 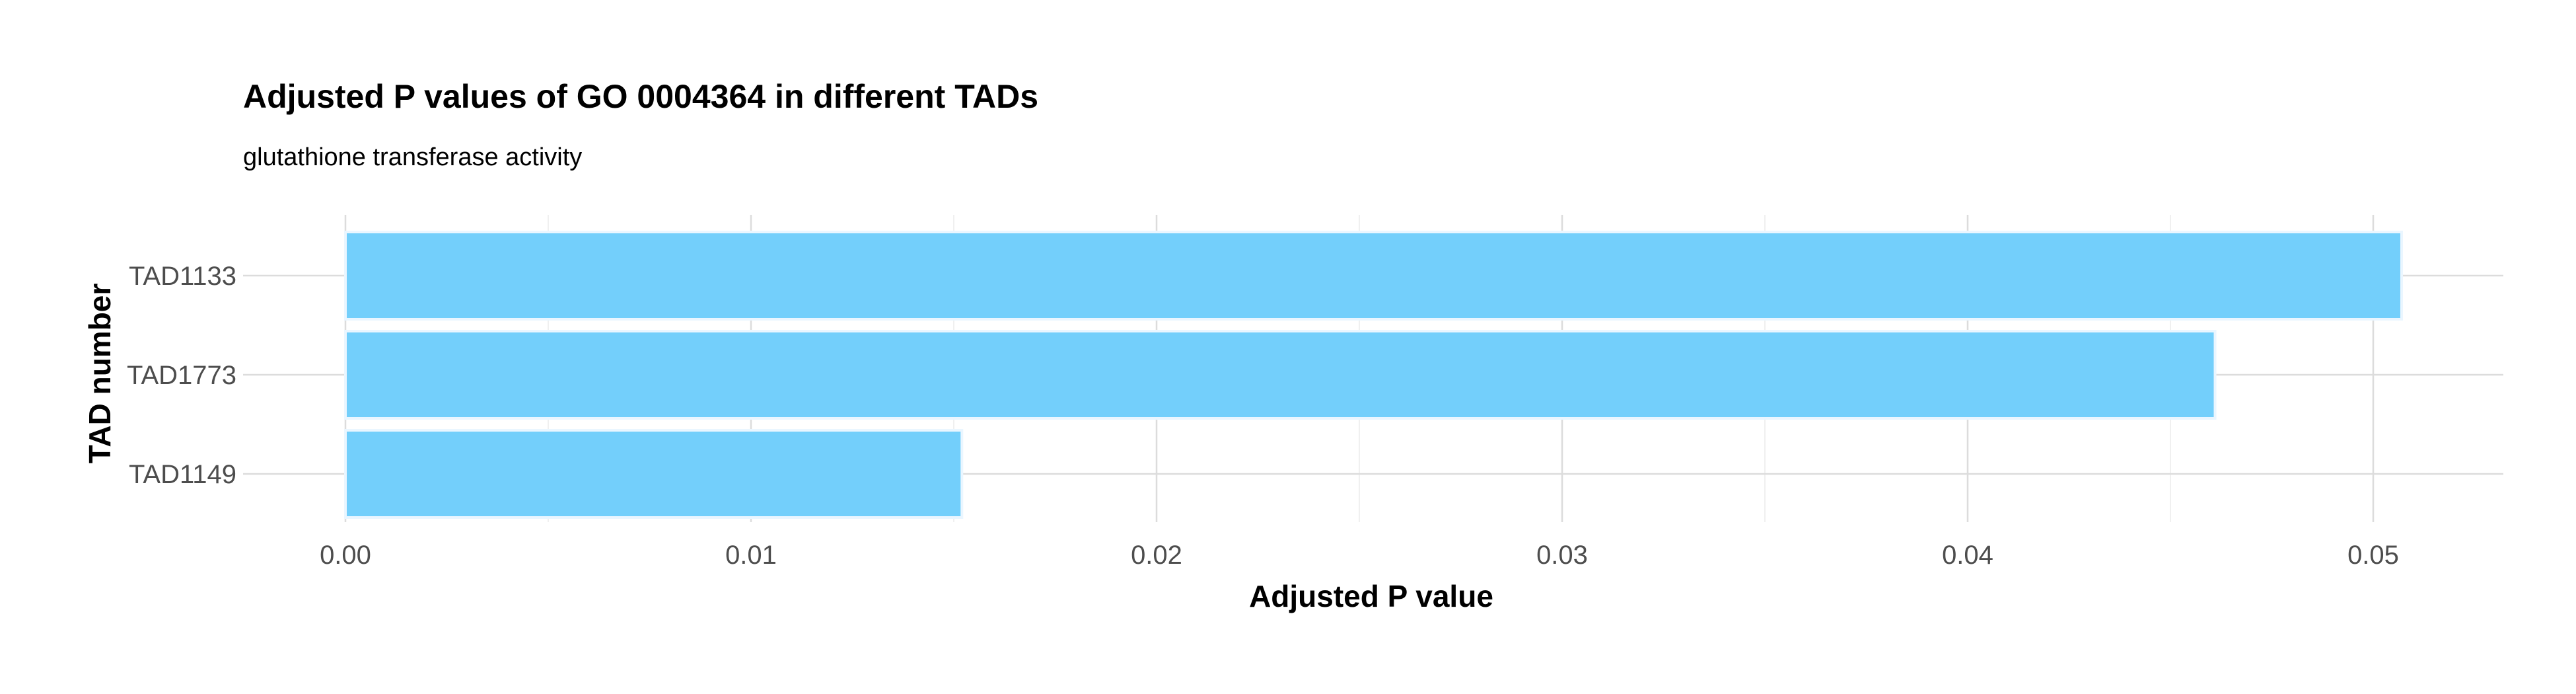 I want to click on x-tick-label: 0.03, so click(x=1562, y=555).